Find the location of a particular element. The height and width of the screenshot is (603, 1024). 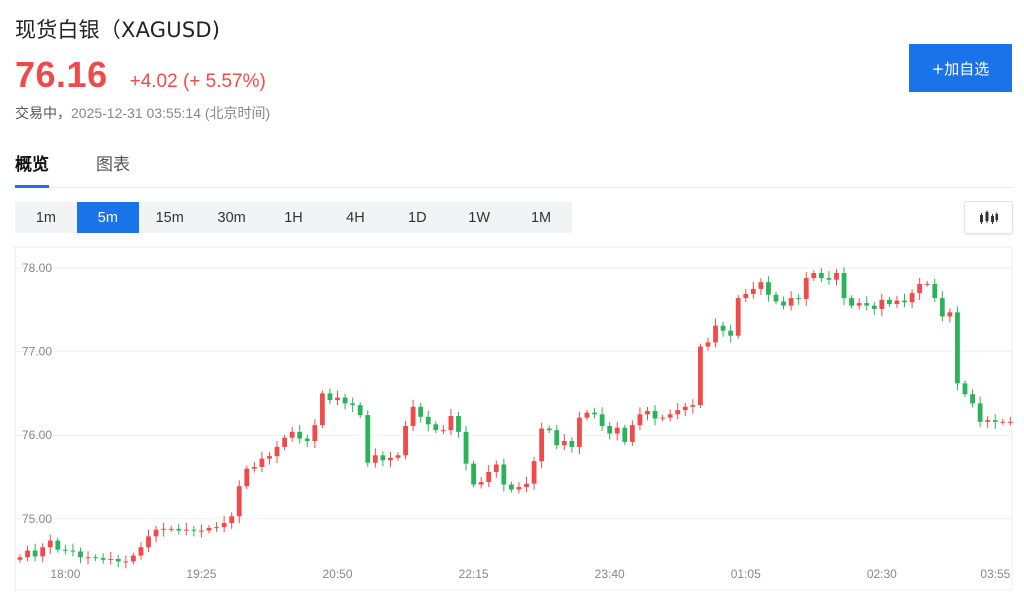

period-1d: 1D is located at coordinates (417, 217).